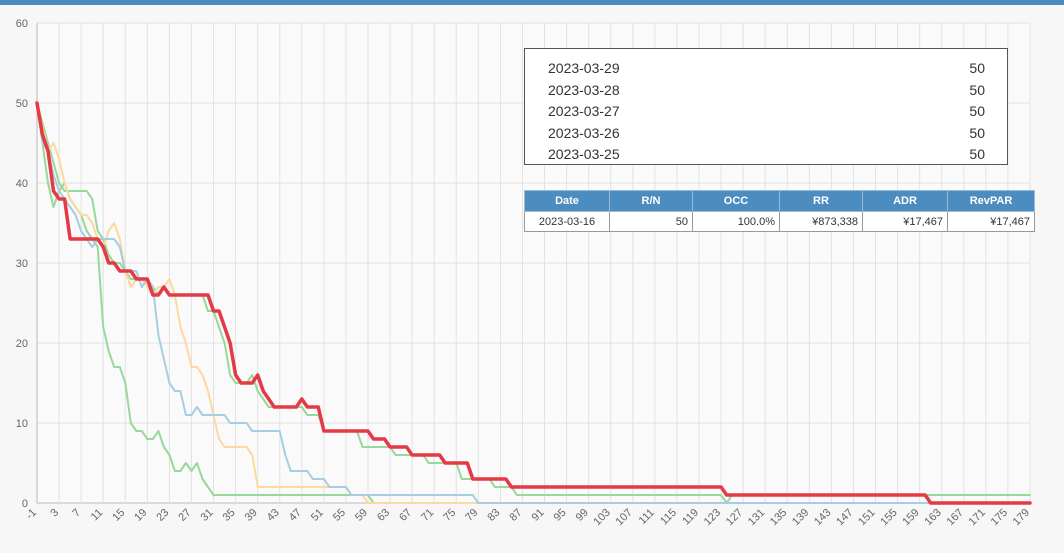  I want to click on legend-date: 2023-03-29, so click(584, 68).